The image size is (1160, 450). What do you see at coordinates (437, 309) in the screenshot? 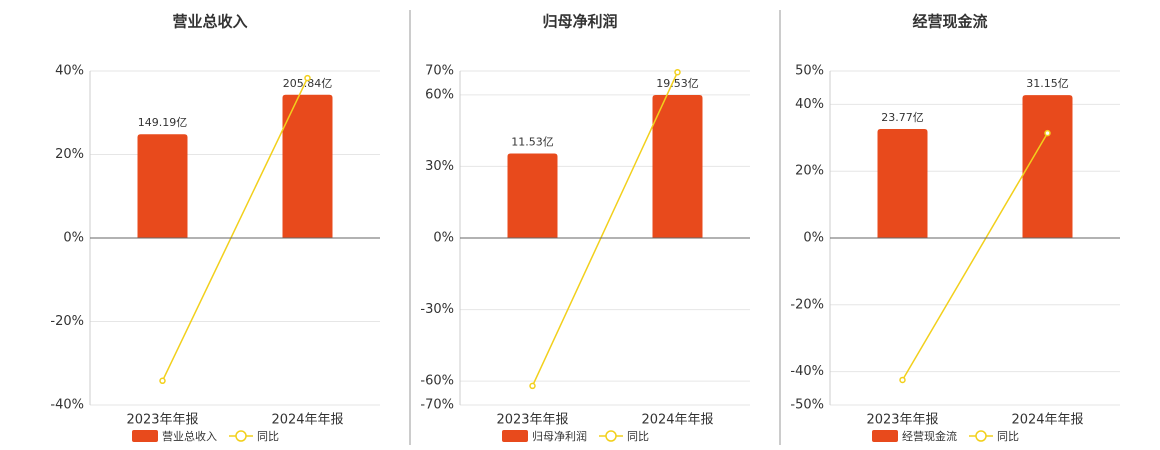
I see `y-tick-label: -30%` at bounding box center [437, 309].